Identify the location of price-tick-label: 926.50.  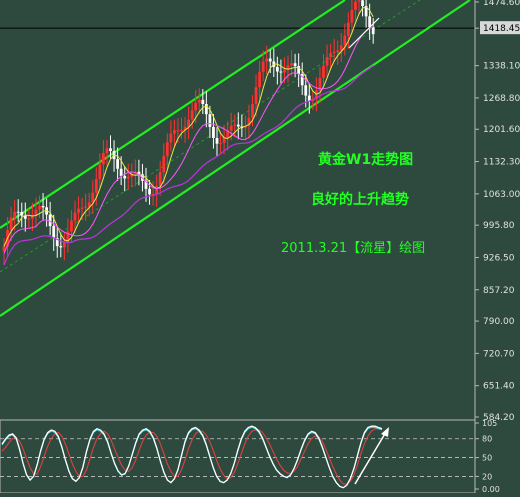
(499, 258).